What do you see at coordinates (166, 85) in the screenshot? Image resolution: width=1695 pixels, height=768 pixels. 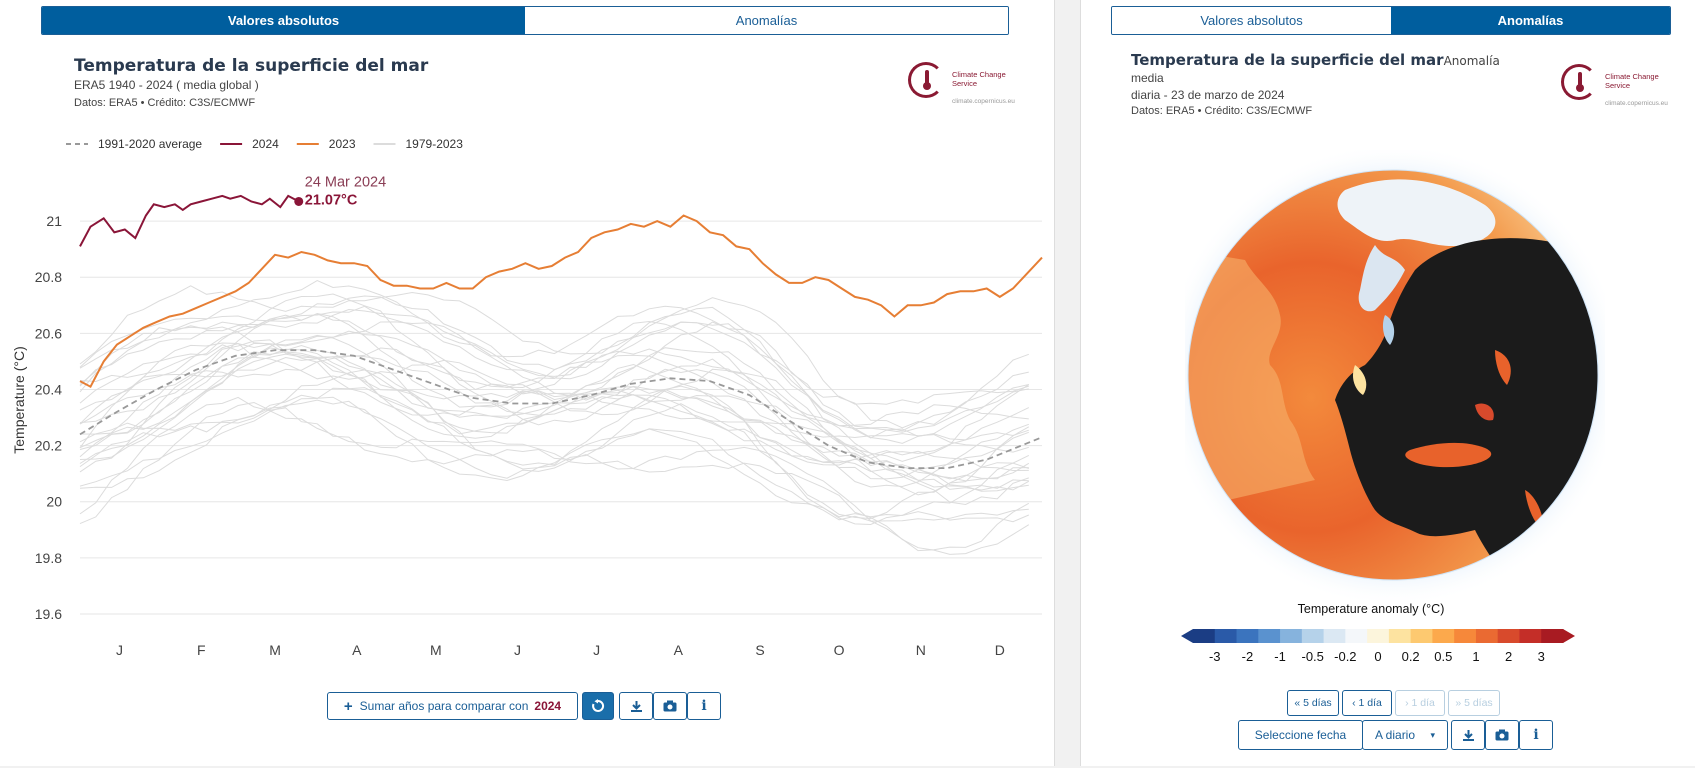 I see `chart-subtitle: ERA5 1940 - 2024 ( media global )` at bounding box center [166, 85].